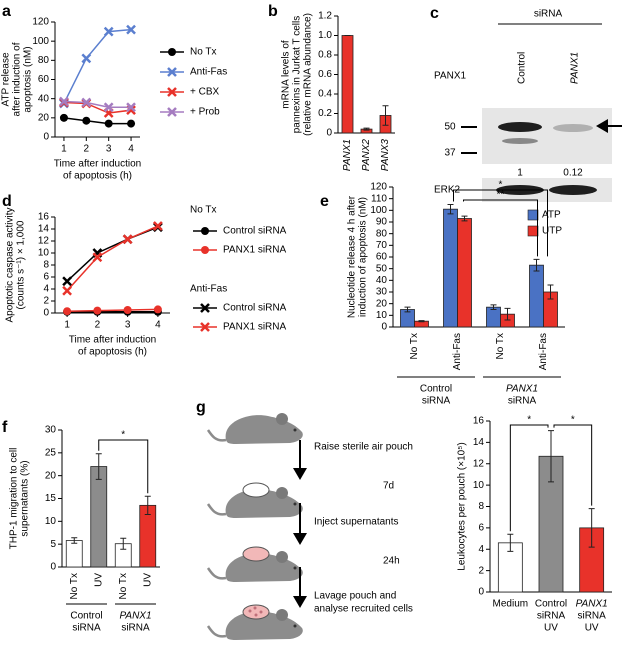 The image size is (624, 645). I want to click on y-axis-label: (relative mRNA abundance), so click(308, 74).